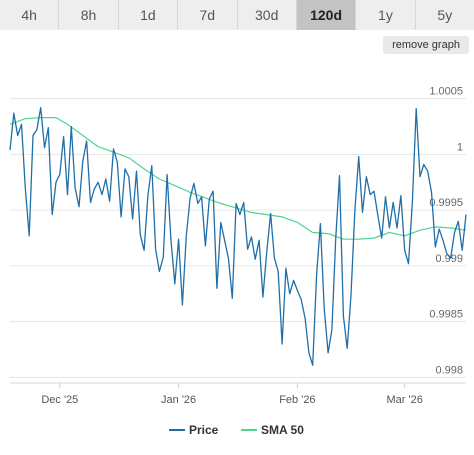 This screenshot has width=474, height=455. Describe the element at coordinates (232, 394) in the screenshot. I see `x-axis-labels: Dec '25 Jan '26 Feb '26 Mar '26` at that location.